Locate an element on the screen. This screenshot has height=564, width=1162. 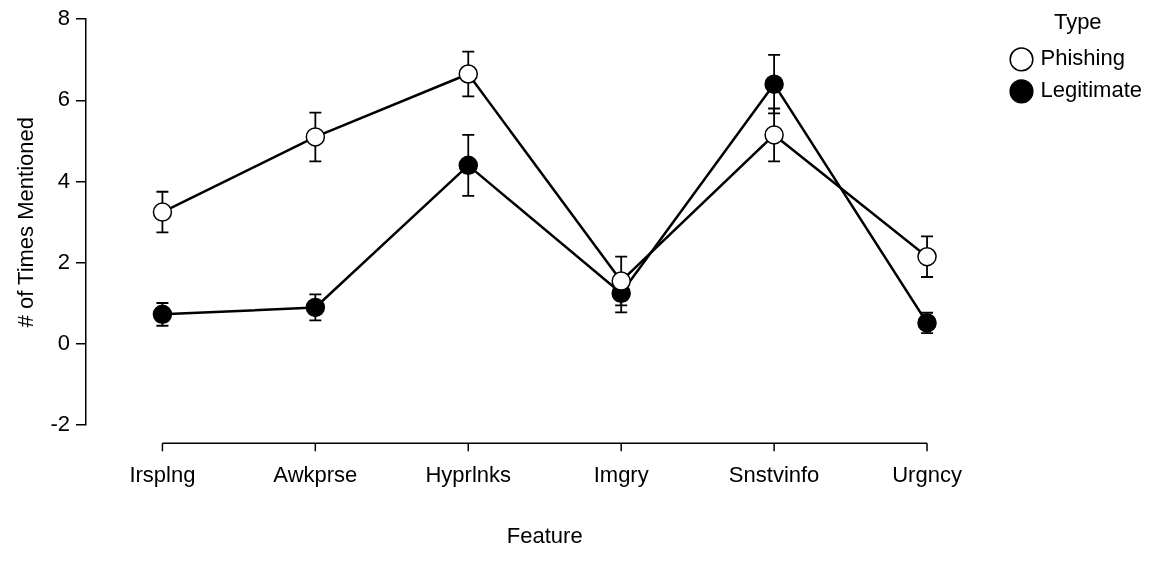
x-tick-label: Urgncy is located at coordinates (927, 475).